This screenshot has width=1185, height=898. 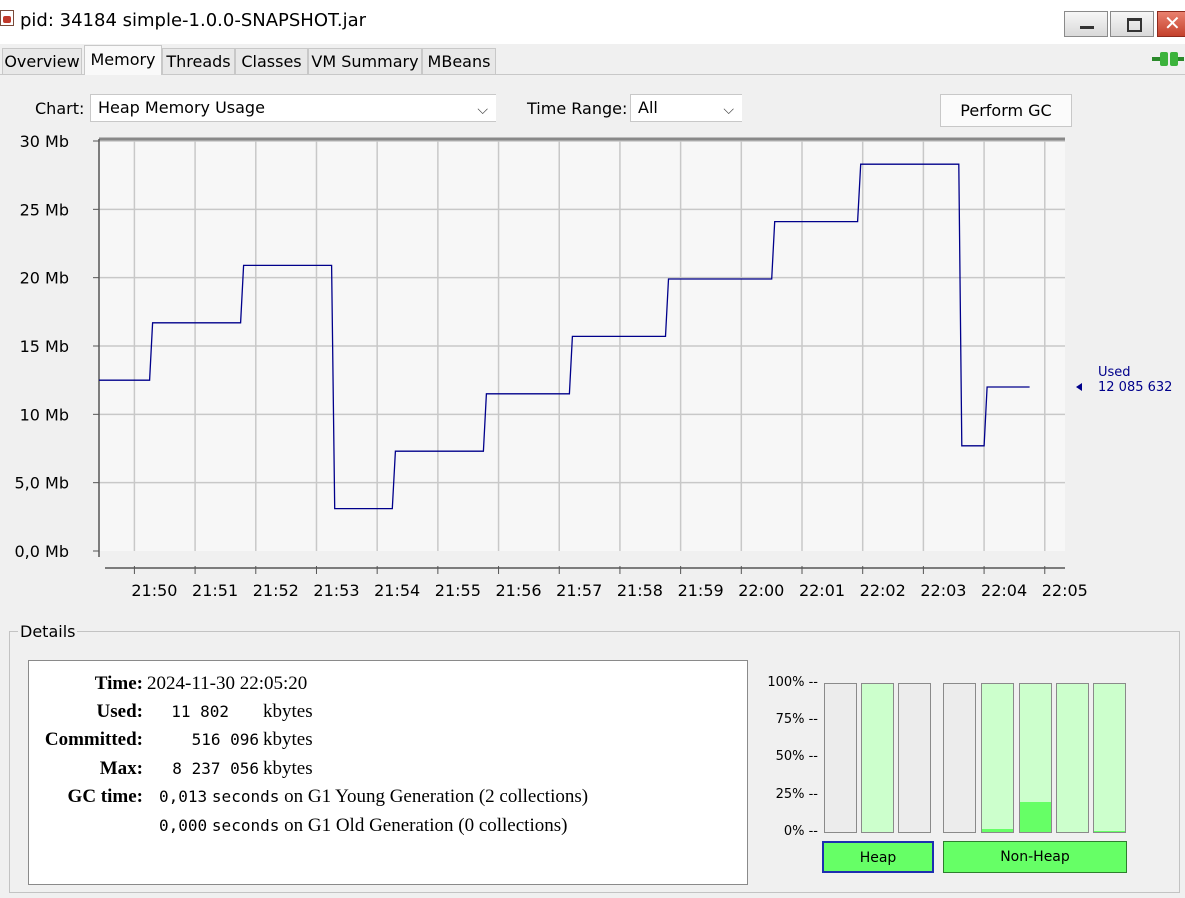 I want to click on tab-overview: Overview, so click(x=42, y=61).